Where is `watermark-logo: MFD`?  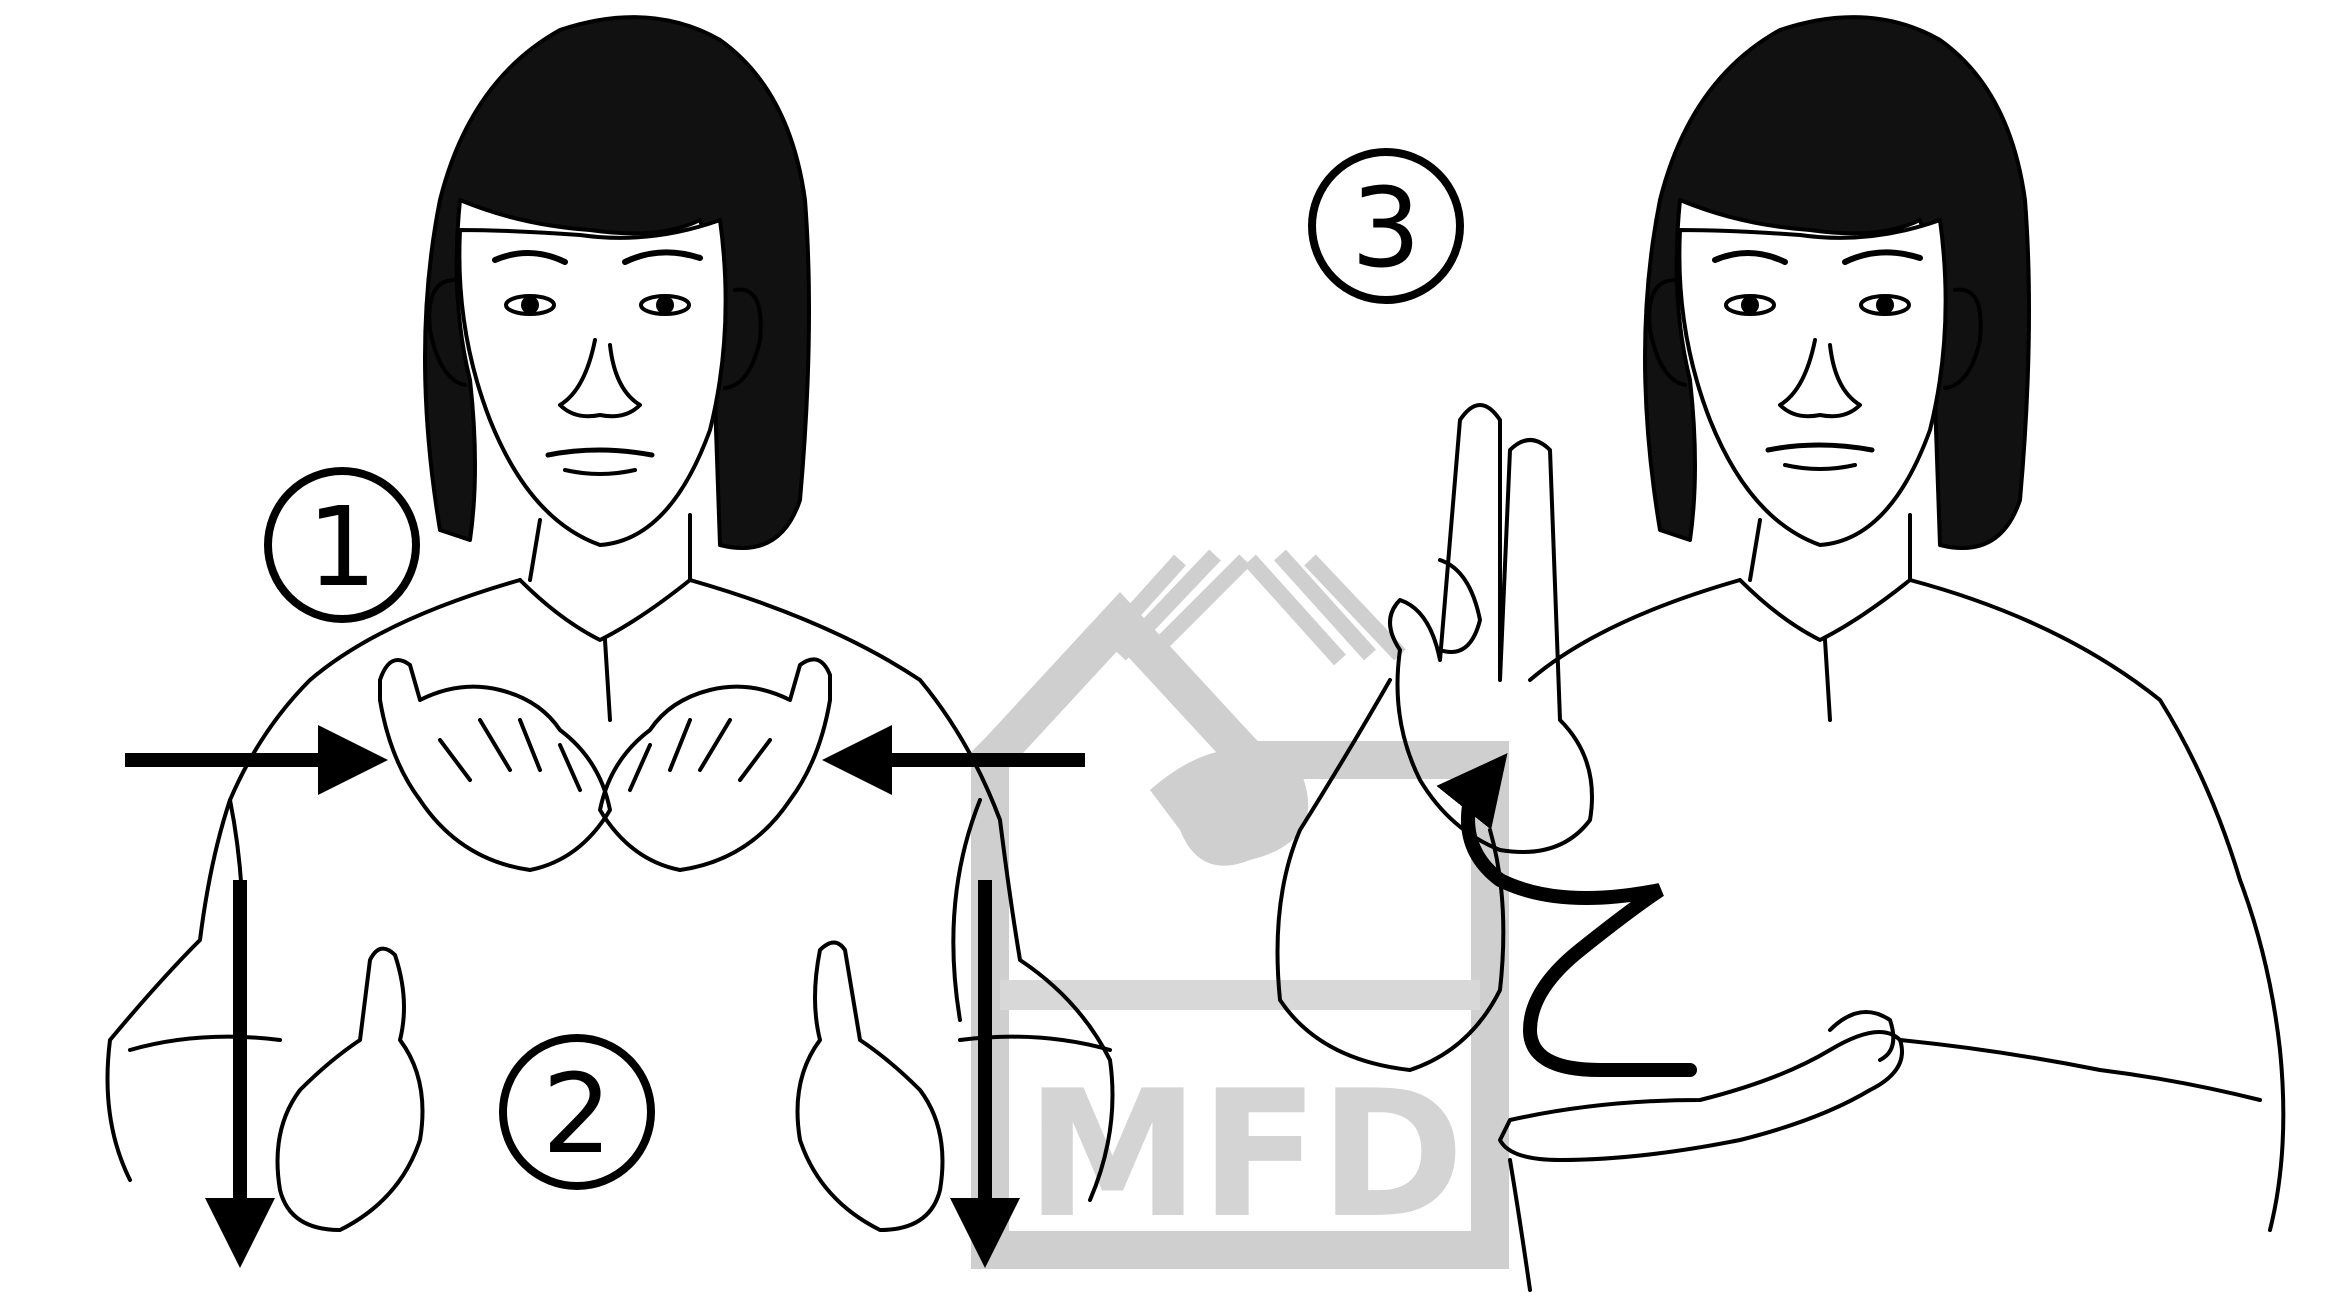
watermark-logo: MFD is located at coordinates (1240, 909).